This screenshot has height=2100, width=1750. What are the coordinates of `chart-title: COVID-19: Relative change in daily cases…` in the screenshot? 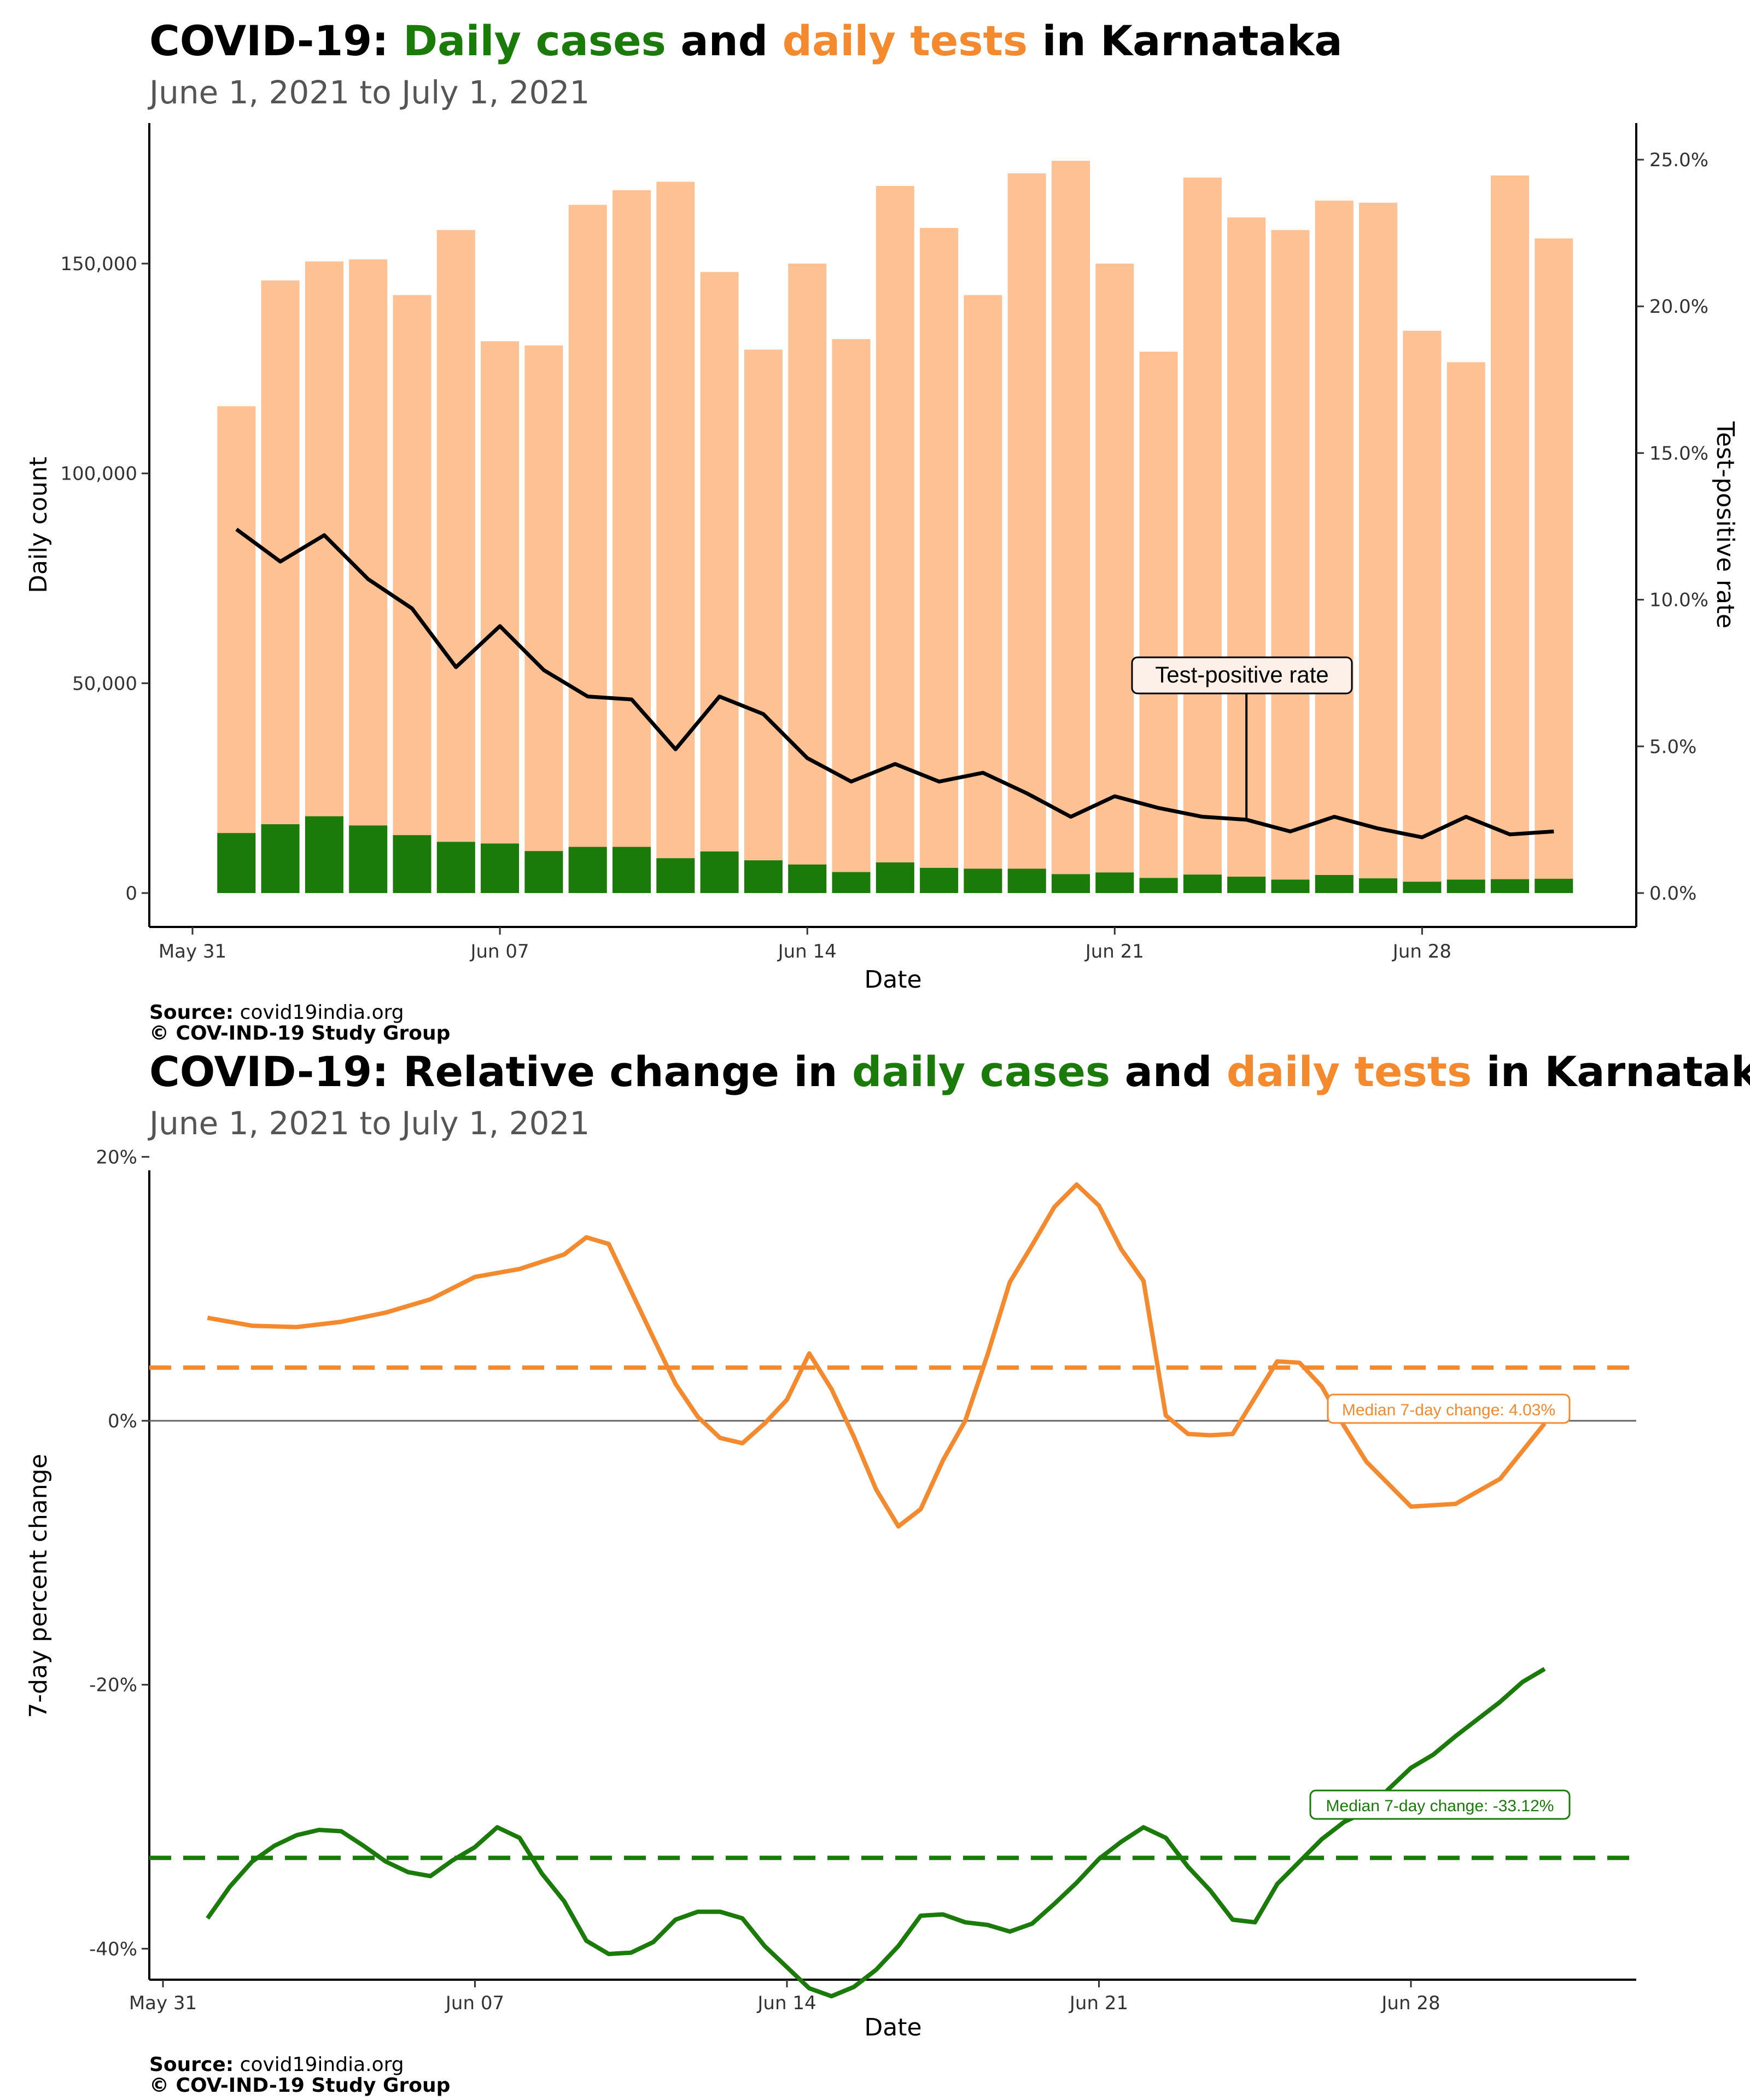 It's located at (949, 1071).